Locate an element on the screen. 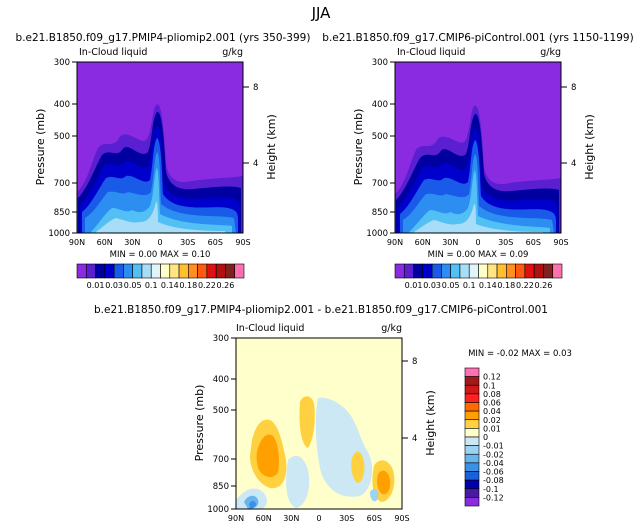  colorbar-label: -0.12 is located at coordinates (493, 497).